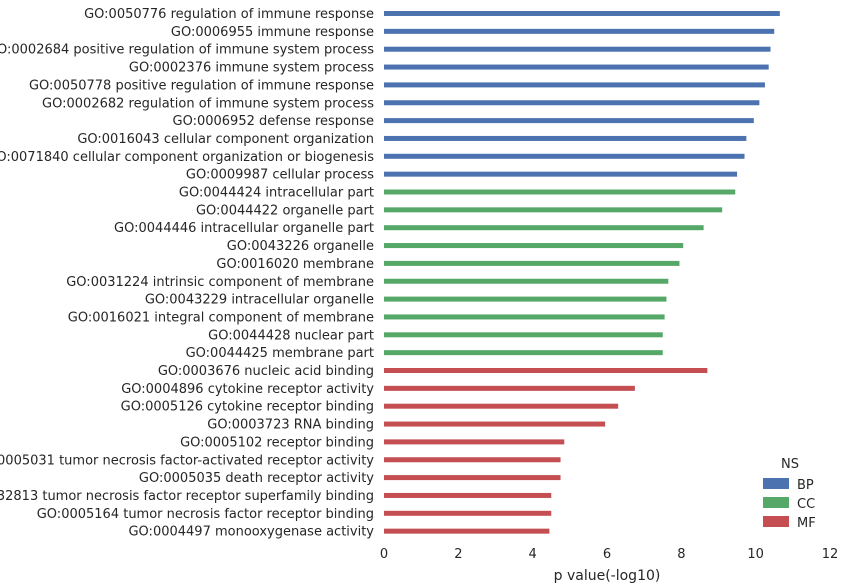 The image size is (844, 587). What do you see at coordinates (681, 554) in the screenshot?
I see `x-tick-label: 8` at bounding box center [681, 554].